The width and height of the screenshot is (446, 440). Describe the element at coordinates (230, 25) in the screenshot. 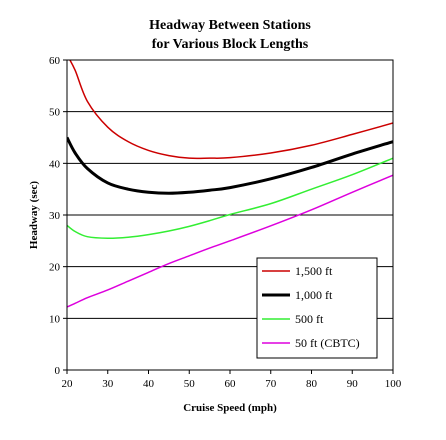

I see `chart-title: Headway Between Stations` at that location.